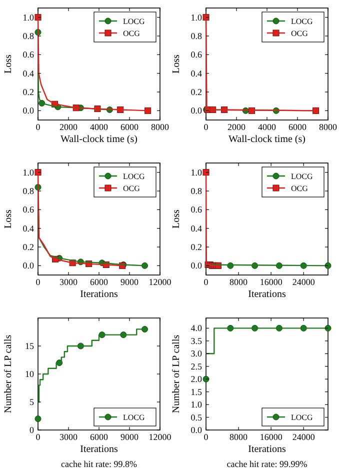 The image size is (339, 476). I want to click on y-tick-label: 2.5, so click(196, 366).